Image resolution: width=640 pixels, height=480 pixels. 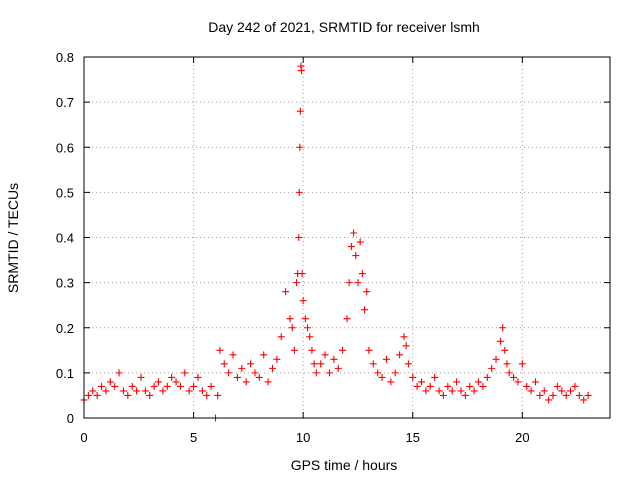 What do you see at coordinates (522, 437) in the screenshot?
I see `x-tick-label: 20` at bounding box center [522, 437].